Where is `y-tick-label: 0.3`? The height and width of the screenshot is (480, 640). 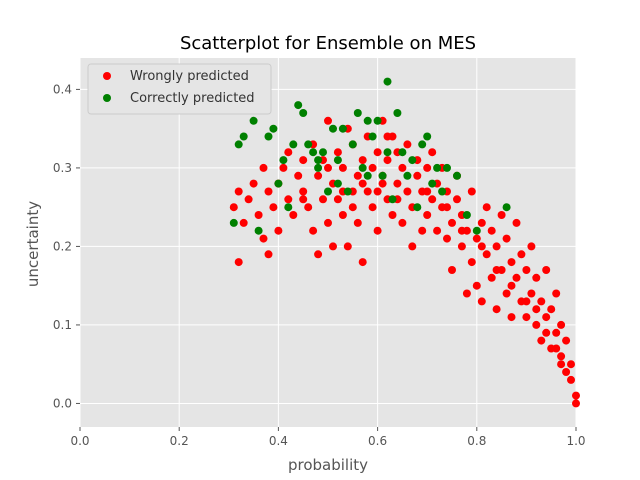
y-tick-label: 0.3 is located at coordinates (62, 168).